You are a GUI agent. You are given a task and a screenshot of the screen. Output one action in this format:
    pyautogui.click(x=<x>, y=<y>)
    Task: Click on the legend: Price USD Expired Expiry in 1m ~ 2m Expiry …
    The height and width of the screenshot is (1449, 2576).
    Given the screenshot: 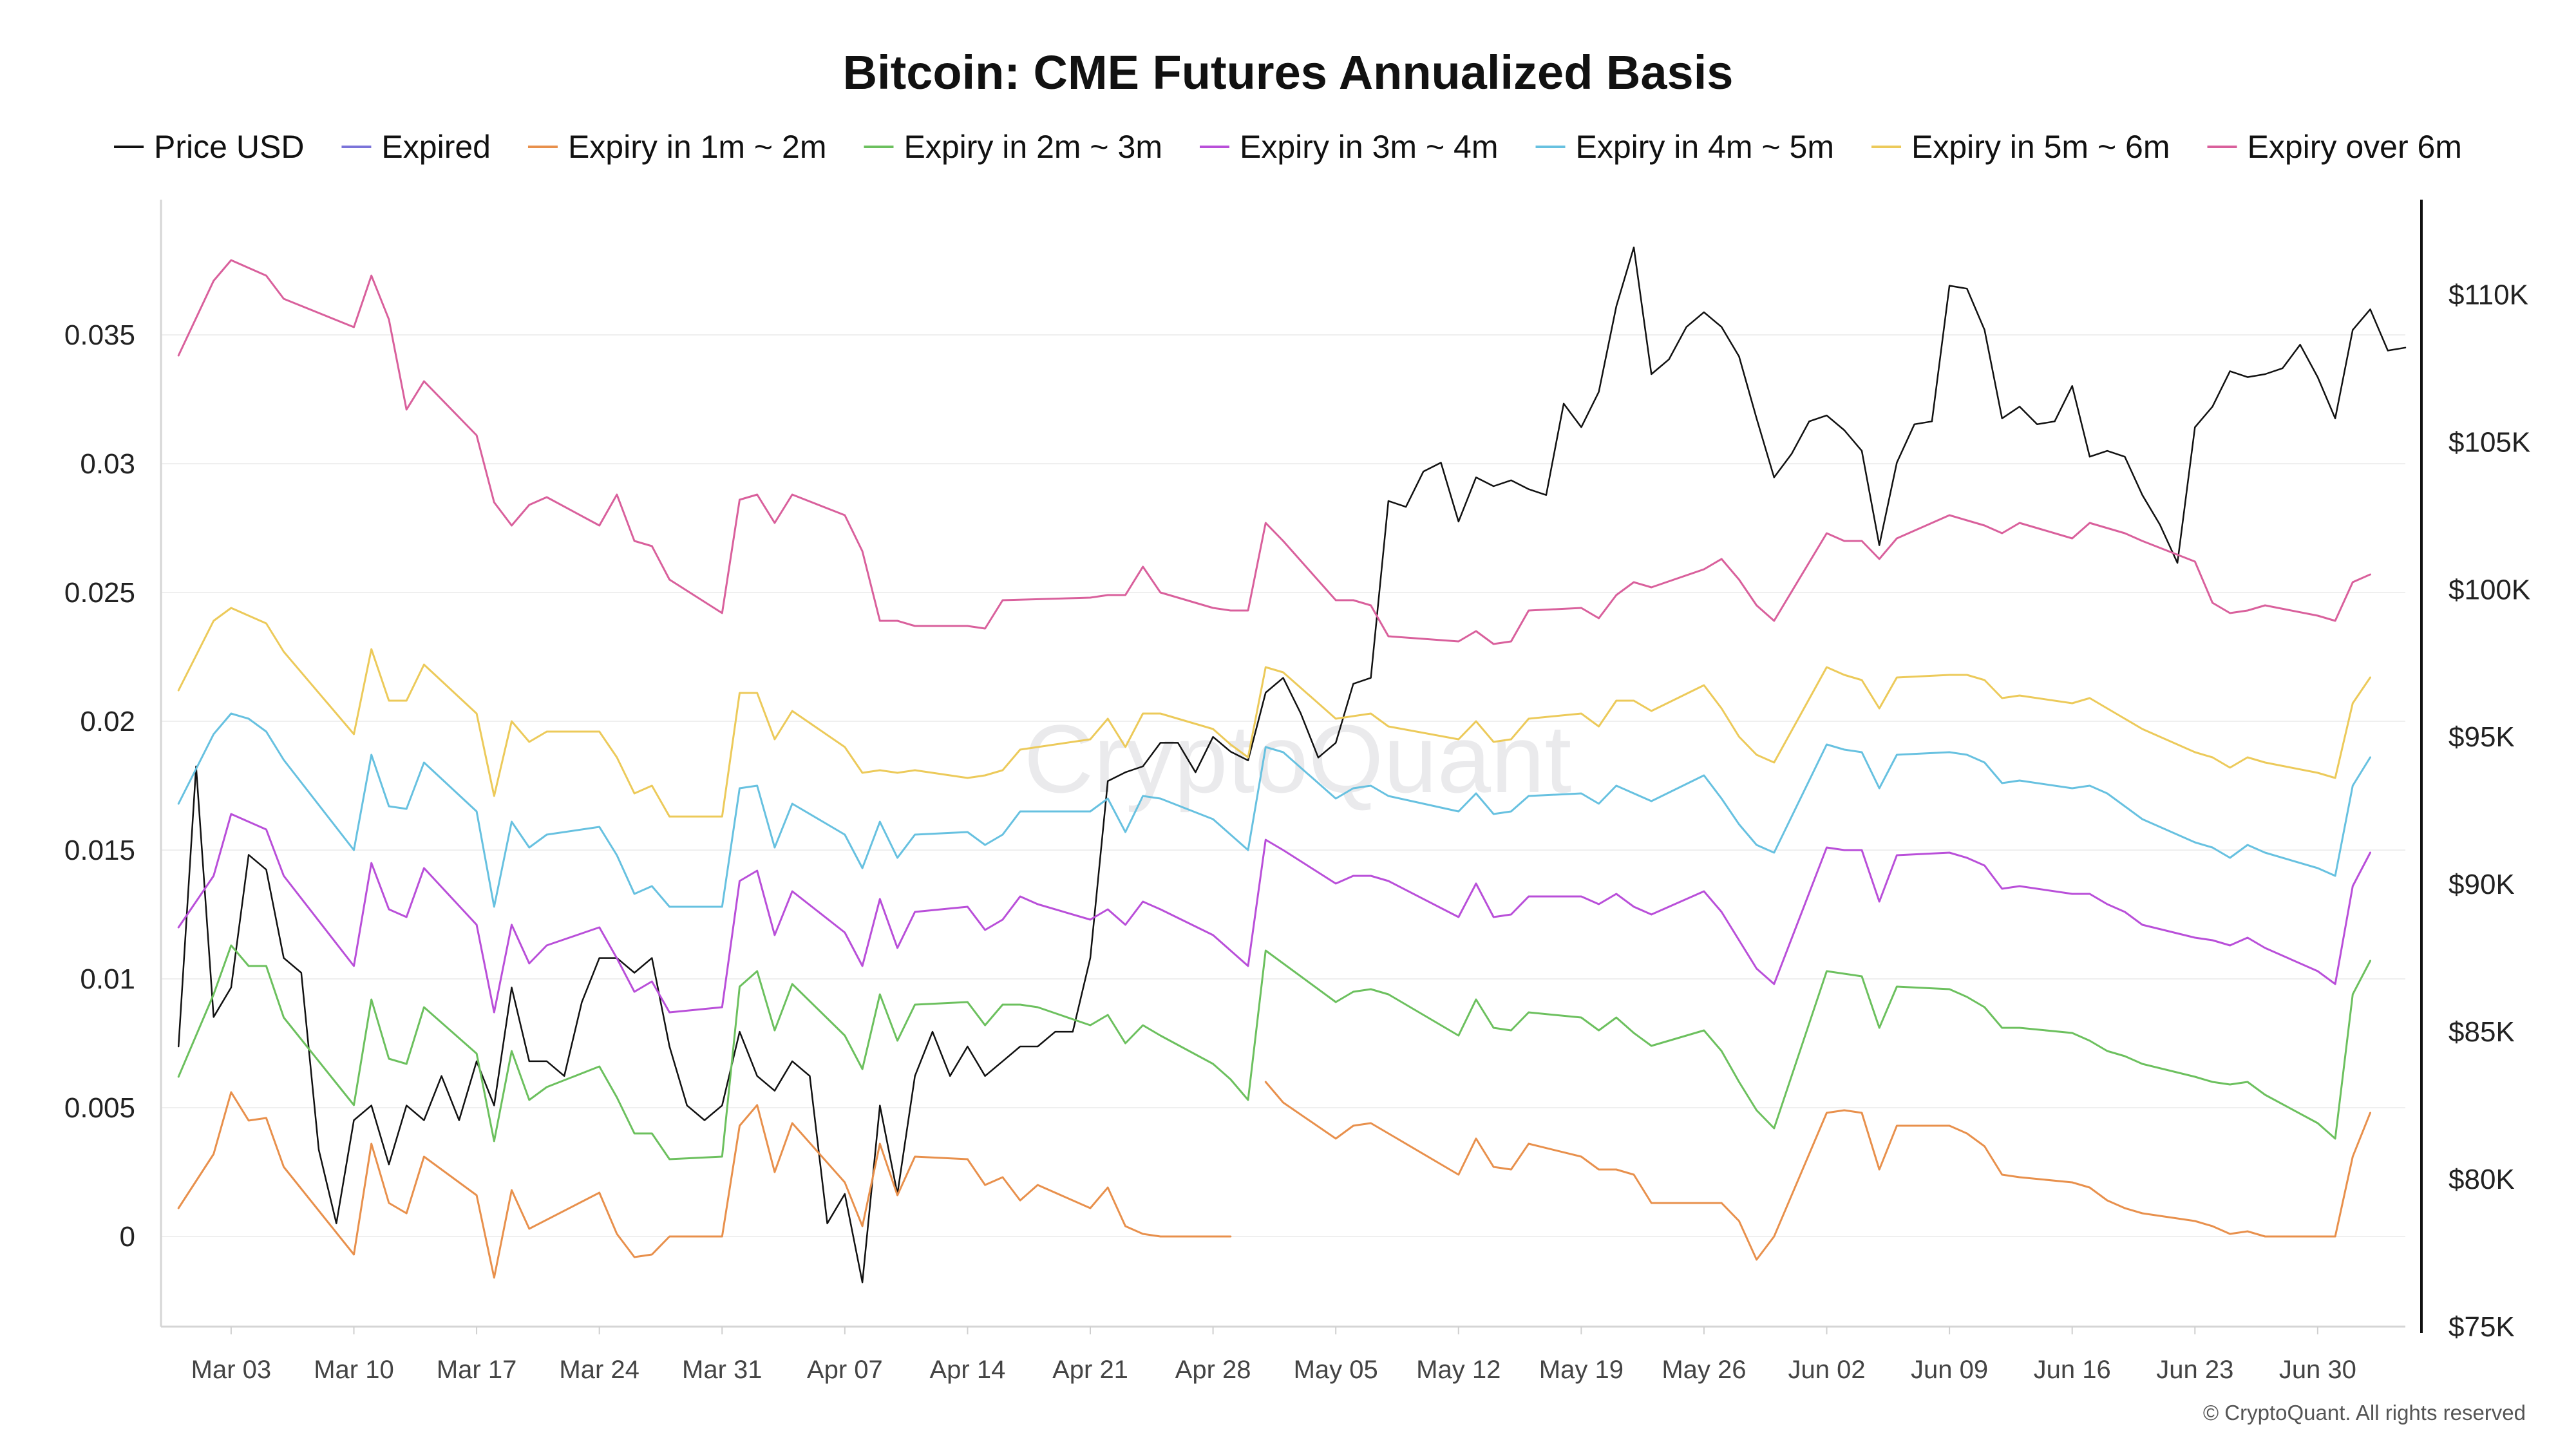 What is the action you would take?
    pyautogui.click(x=1288, y=147)
    